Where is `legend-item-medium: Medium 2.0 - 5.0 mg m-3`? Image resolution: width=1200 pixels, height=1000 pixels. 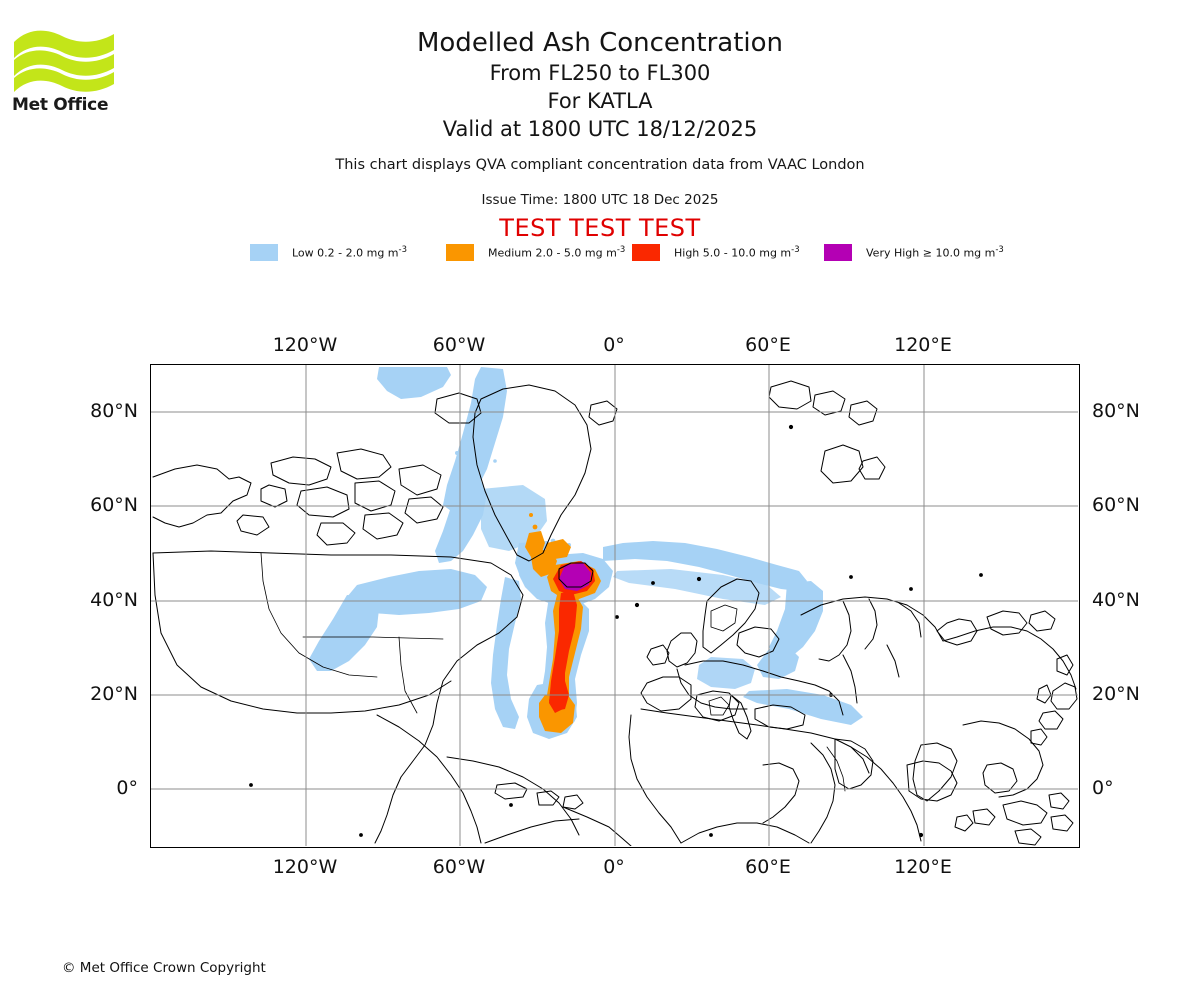 legend-item-medium: Medium 2.0 - 5.0 mg m-3 is located at coordinates (539, 252).